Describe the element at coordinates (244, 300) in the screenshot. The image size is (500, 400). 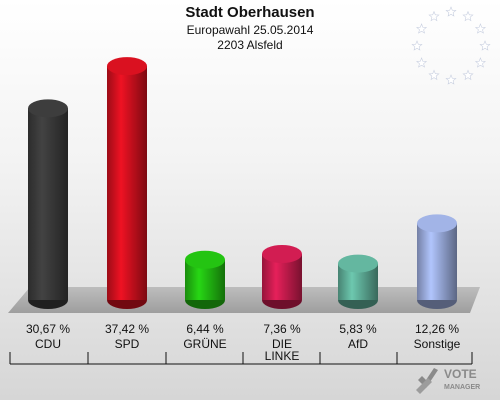
I see `chart-floor` at that location.